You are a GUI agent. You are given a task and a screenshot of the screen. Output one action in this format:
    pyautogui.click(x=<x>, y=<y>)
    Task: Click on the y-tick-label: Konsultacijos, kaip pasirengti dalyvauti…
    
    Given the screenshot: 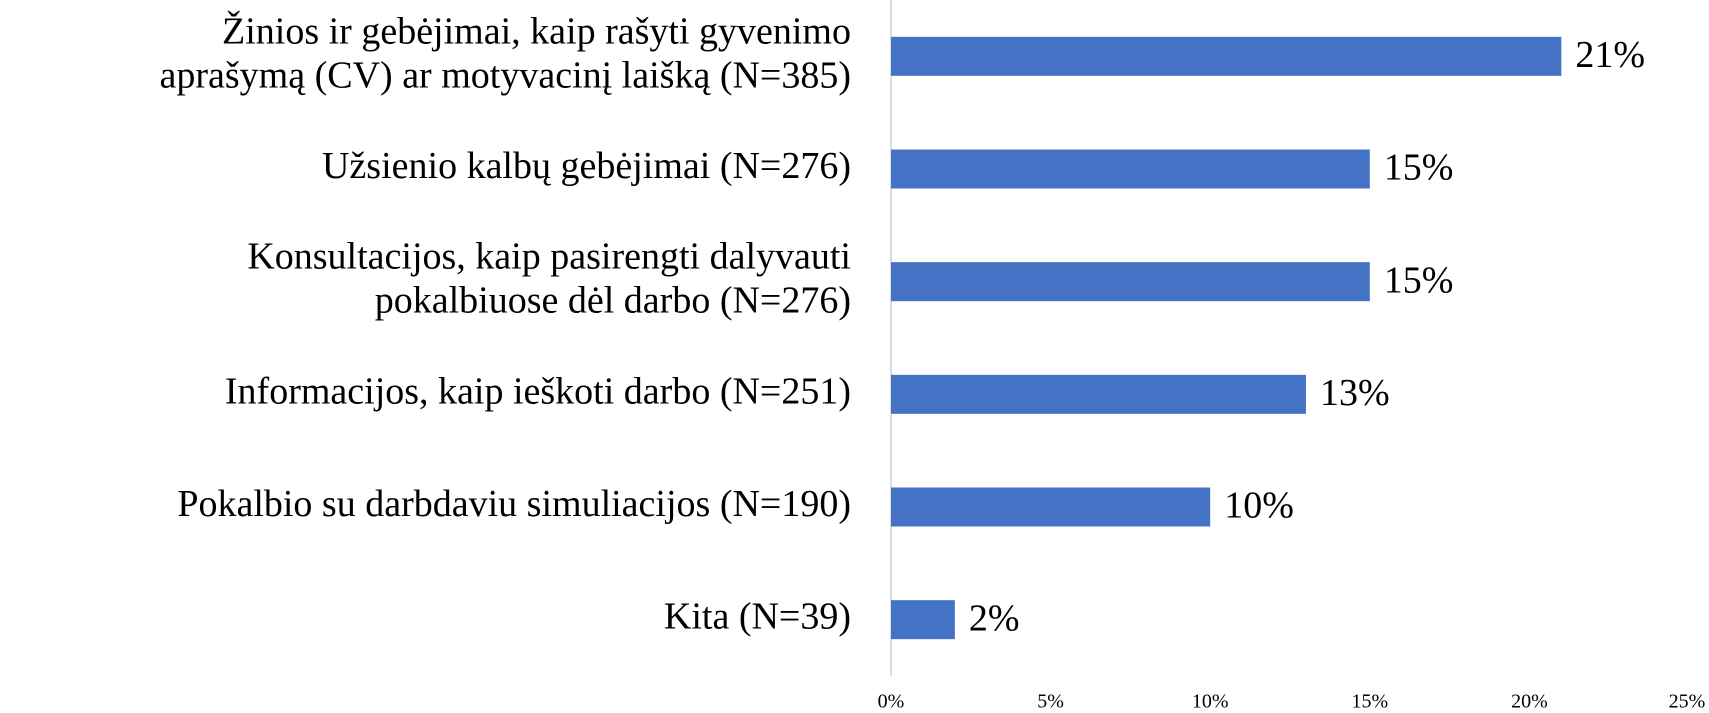 What is the action you would take?
    pyautogui.click(x=549, y=278)
    